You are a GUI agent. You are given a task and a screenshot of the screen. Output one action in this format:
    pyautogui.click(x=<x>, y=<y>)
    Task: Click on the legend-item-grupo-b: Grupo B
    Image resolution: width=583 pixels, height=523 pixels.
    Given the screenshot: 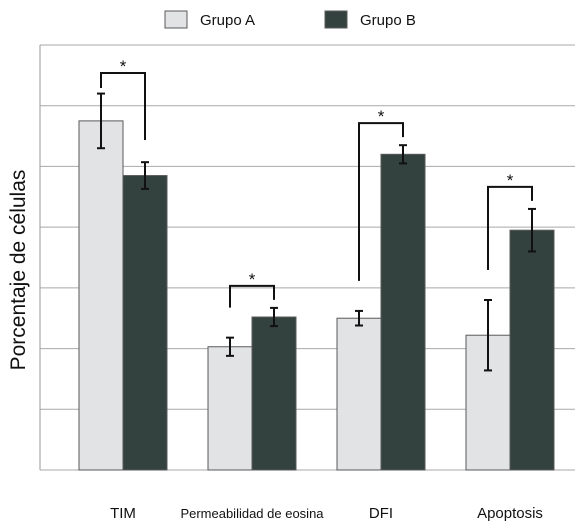 What is the action you would take?
    pyautogui.click(x=370, y=19)
    